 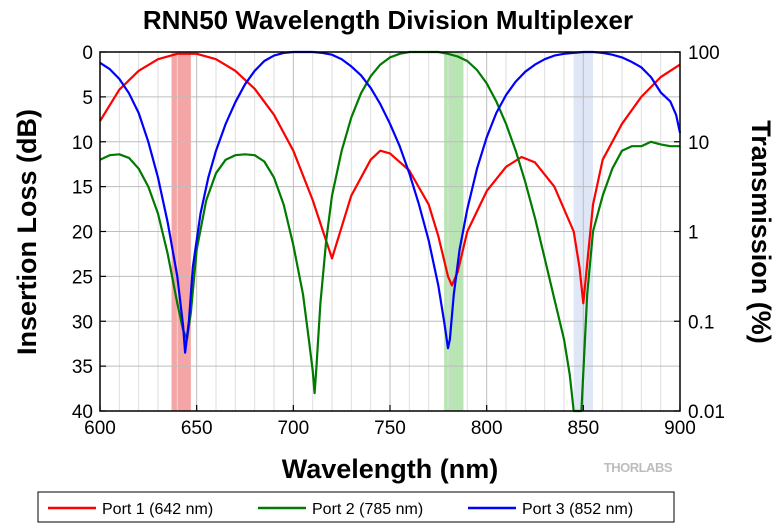 What do you see at coordinates (27, 232) in the screenshot?
I see `y-axis-title: Insertion Loss (dB)` at bounding box center [27, 232].